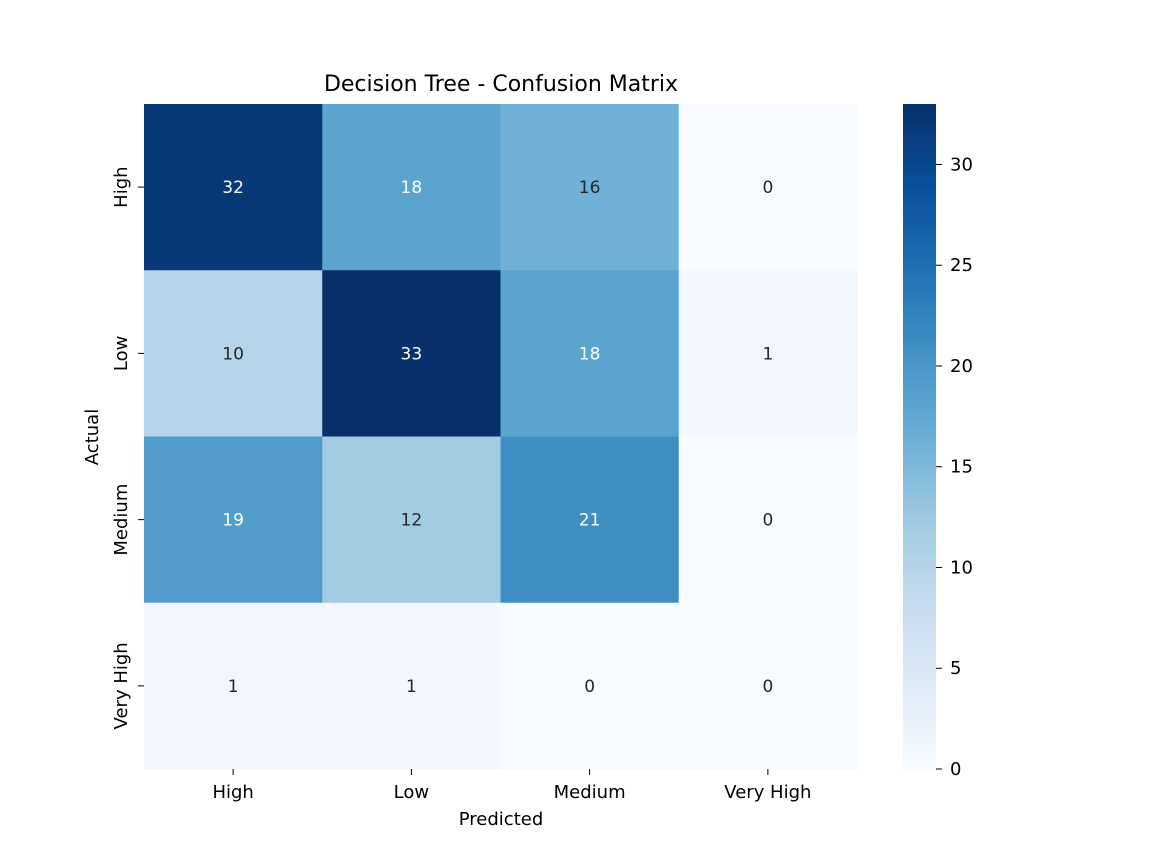 Image resolution: width=1152 pixels, height=864 pixels. What do you see at coordinates (121, 520) in the screenshot?
I see `y-tick-label: Medium` at bounding box center [121, 520].